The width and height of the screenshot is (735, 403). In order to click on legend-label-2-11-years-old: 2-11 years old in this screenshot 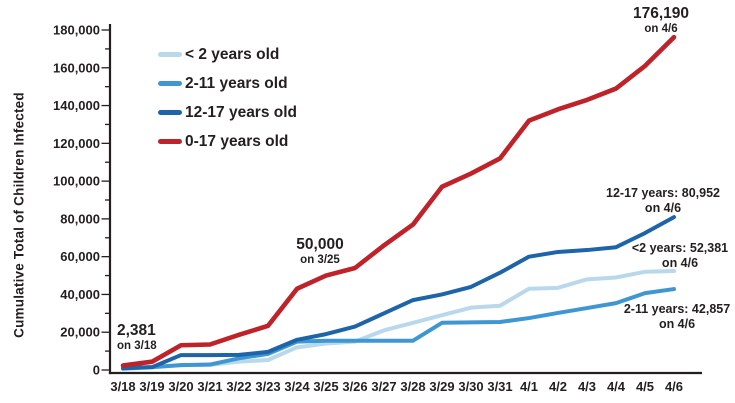, I will do `click(236, 83)`.